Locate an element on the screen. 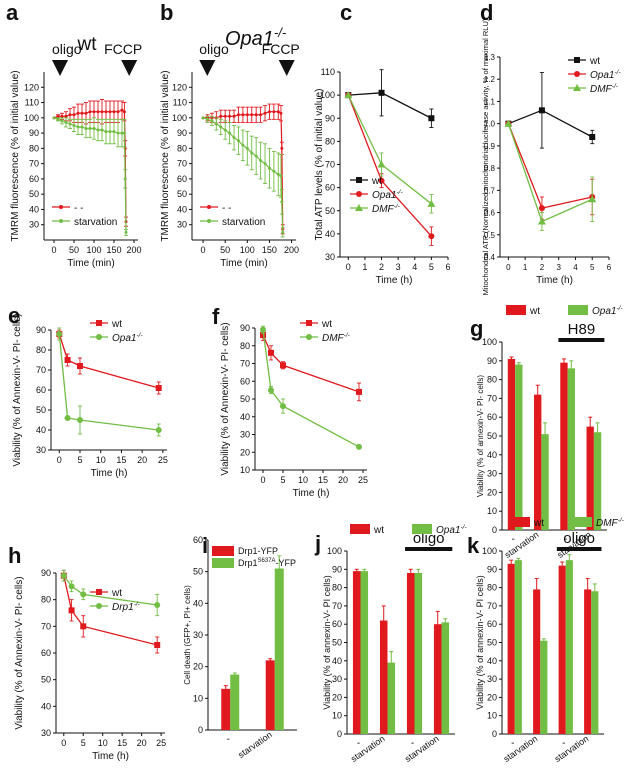 The image size is (625, 772). panel-letter: k is located at coordinates (473, 545).